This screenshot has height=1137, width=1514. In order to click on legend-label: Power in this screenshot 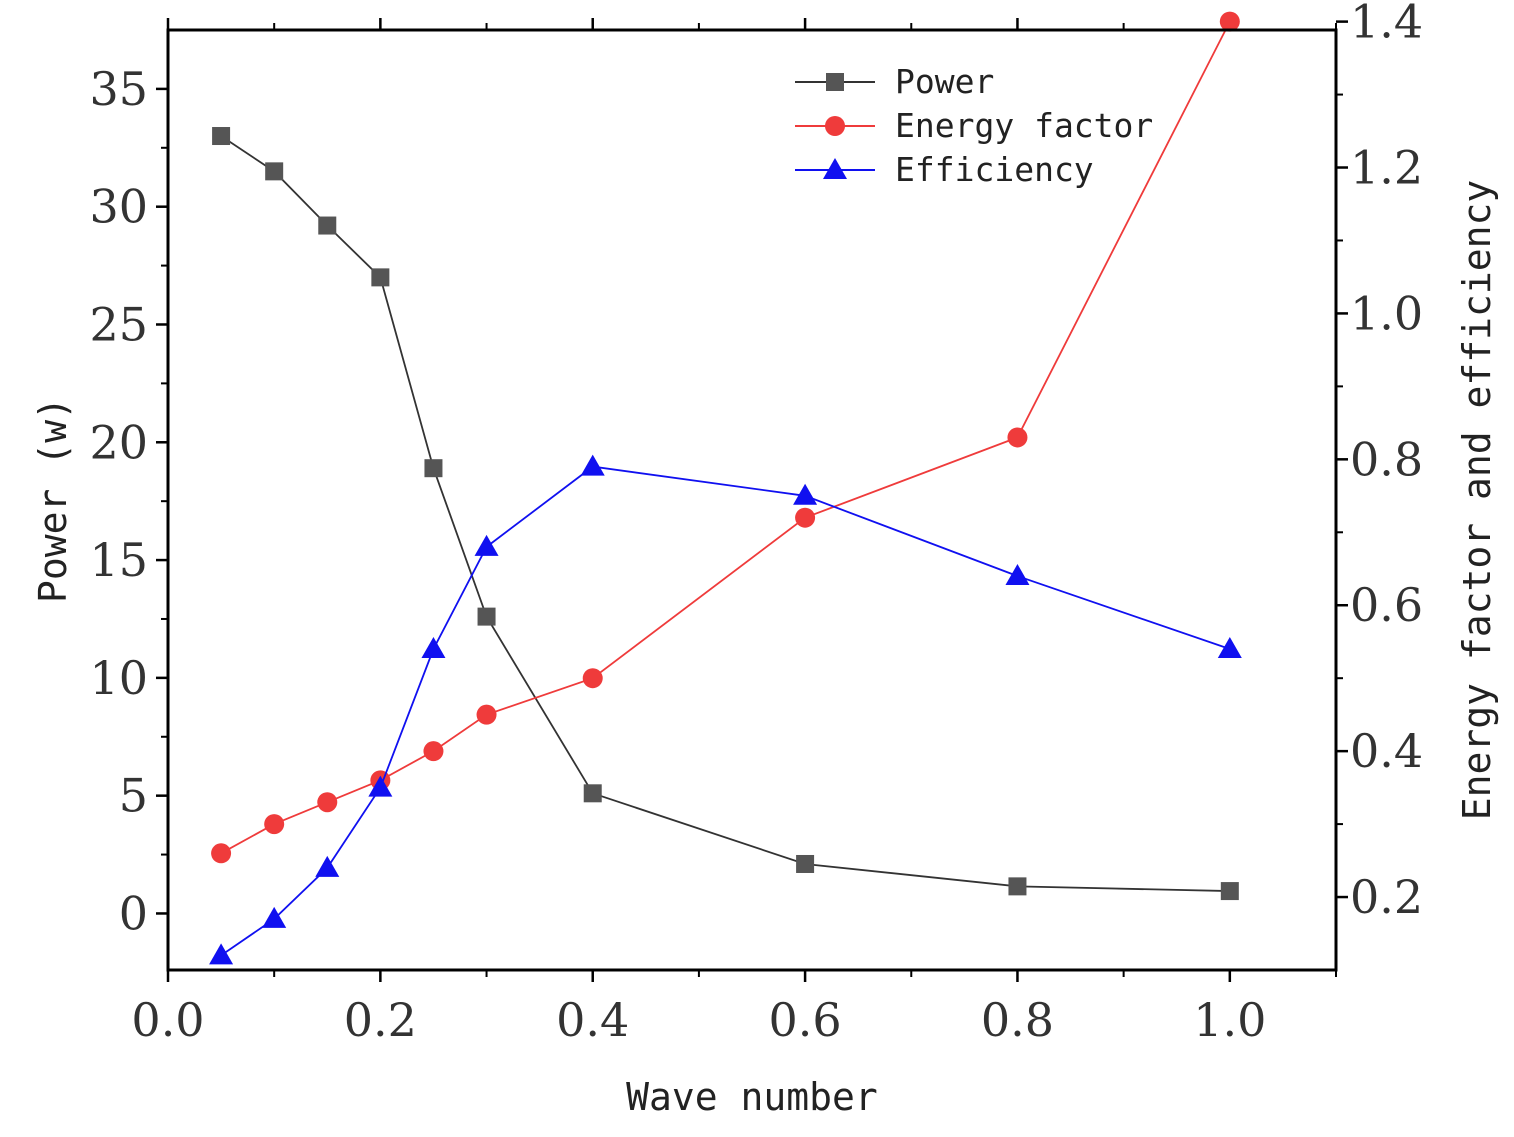, I will do `click(944, 81)`.